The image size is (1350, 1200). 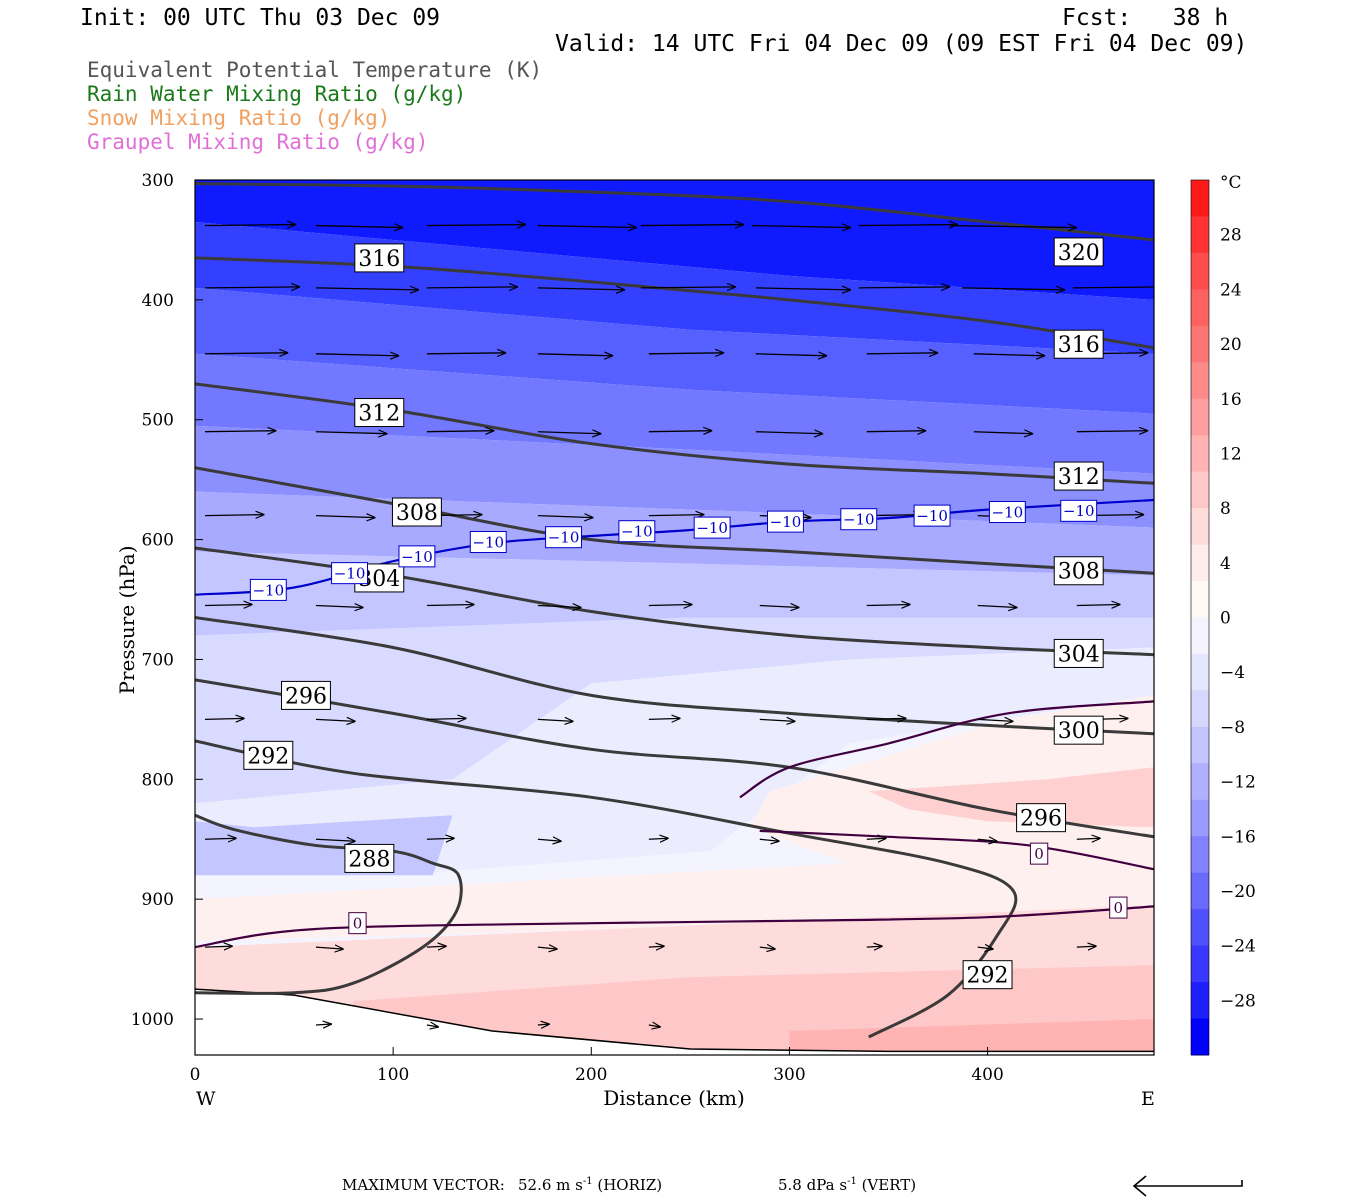 I want to click on theta-e-308-label-box, so click(x=416, y=512).